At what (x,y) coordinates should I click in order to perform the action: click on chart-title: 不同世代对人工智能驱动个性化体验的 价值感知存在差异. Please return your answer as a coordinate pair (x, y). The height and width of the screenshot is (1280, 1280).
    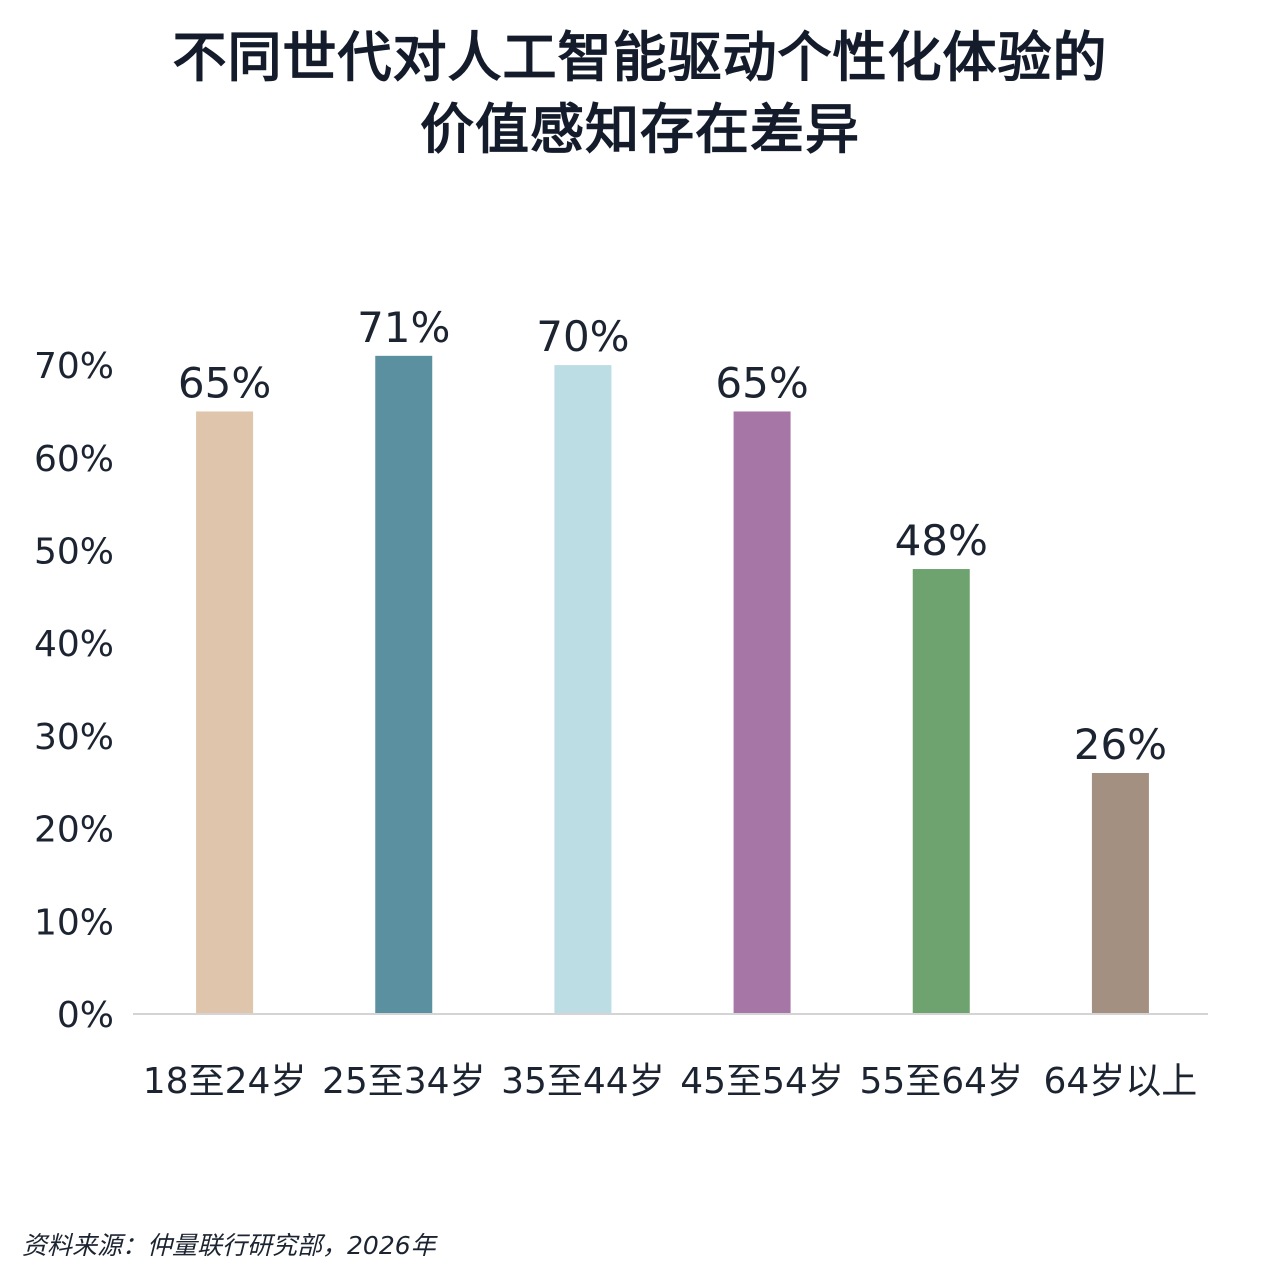
    Looking at the image, I should click on (640, 94).